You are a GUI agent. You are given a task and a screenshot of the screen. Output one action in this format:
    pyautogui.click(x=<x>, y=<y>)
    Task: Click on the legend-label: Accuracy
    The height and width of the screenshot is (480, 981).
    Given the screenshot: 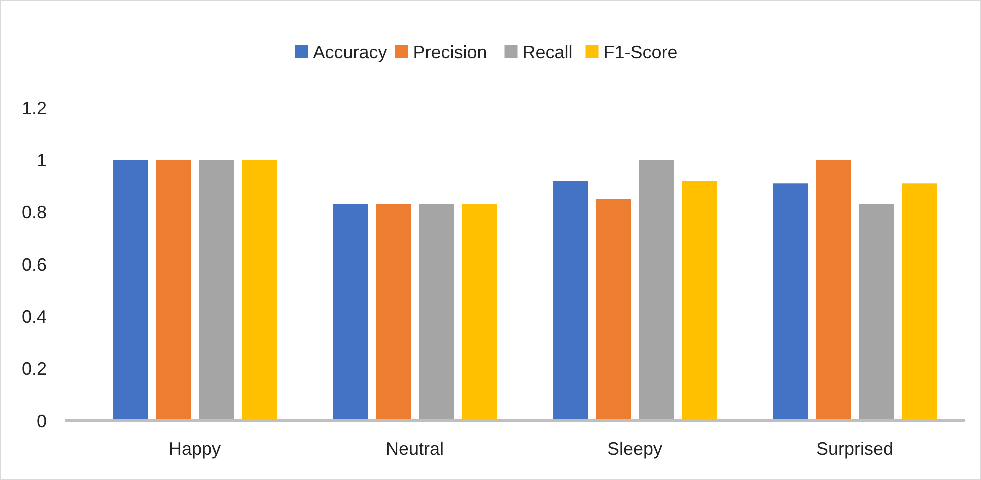 What is the action you would take?
    pyautogui.click(x=350, y=52)
    